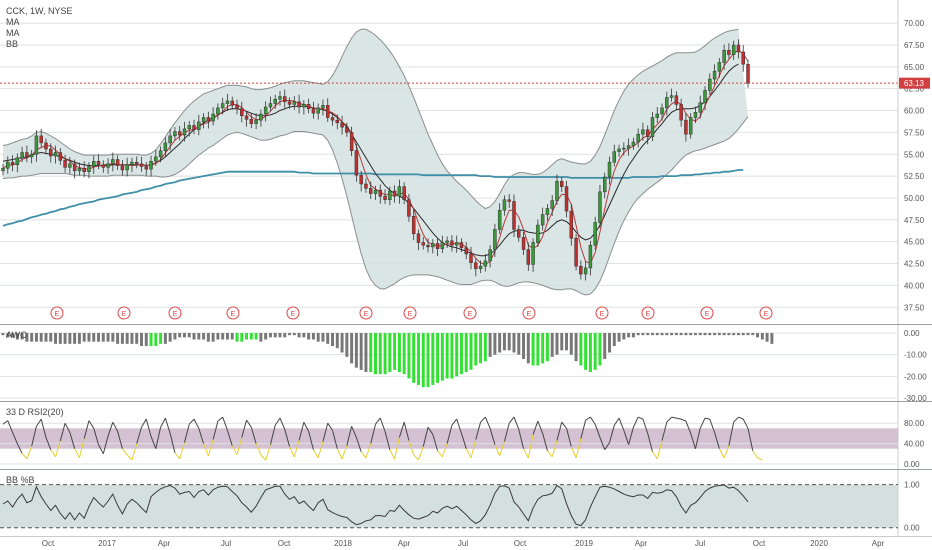 This screenshot has width=932, height=550. Describe the element at coordinates (914, 154) in the screenshot. I see `price-tick: 55.00` at that location.